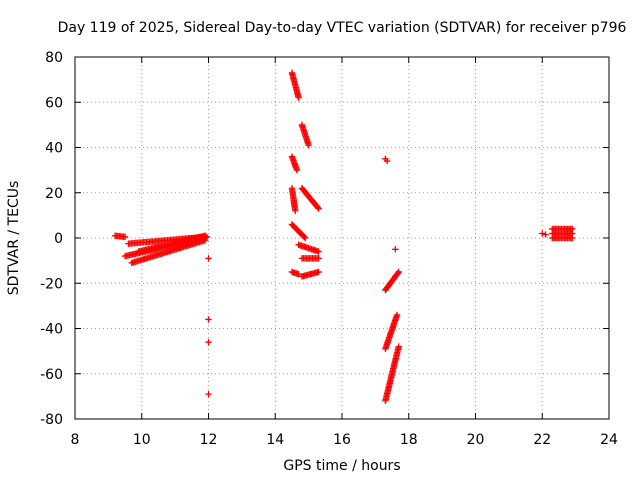 This screenshot has width=640, height=480. What do you see at coordinates (51, 375) in the screenshot?
I see `y-tick-label: -60` at bounding box center [51, 375].